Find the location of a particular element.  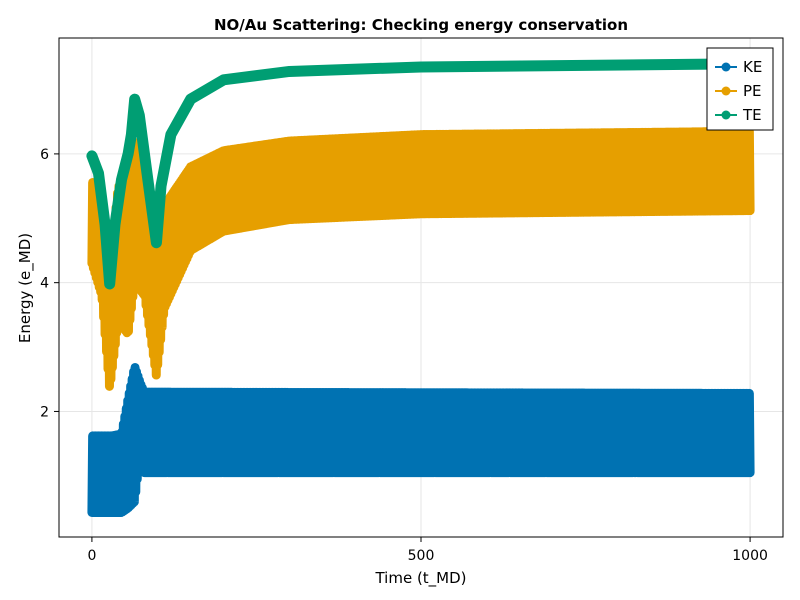

legend: KE PE TE is located at coordinates (740, 89).